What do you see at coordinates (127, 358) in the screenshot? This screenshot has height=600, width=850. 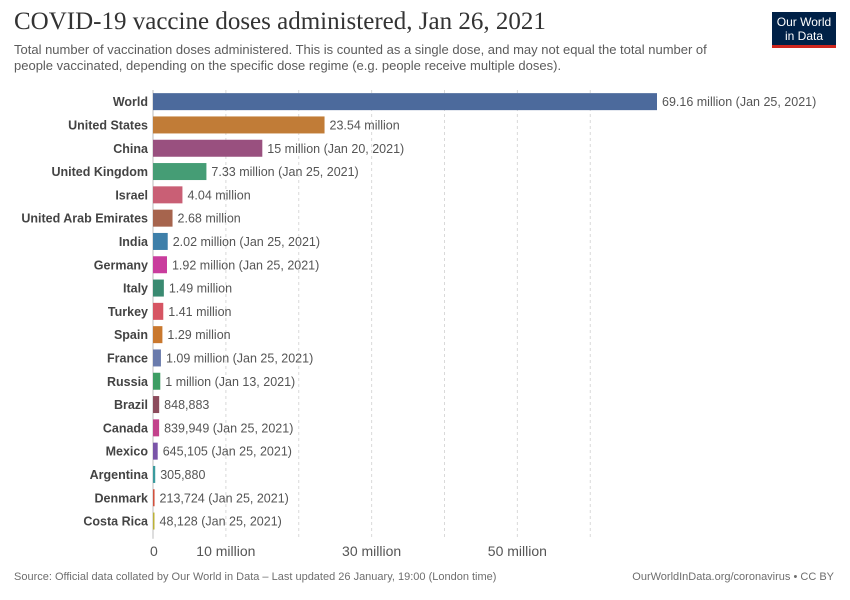 I see `category-label: France` at bounding box center [127, 358].